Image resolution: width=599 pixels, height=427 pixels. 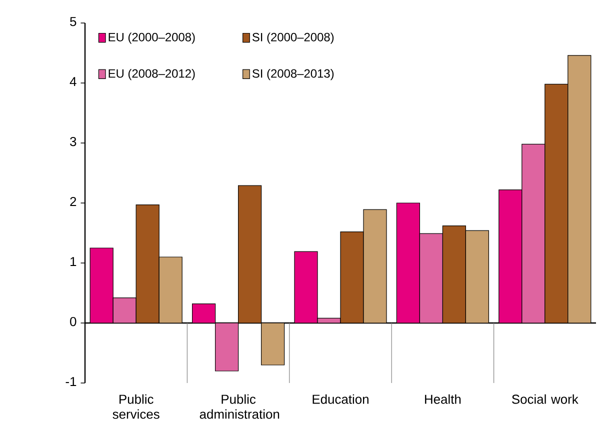 What do you see at coordinates (293, 74) in the screenshot?
I see `legend-label: SI (2008–2013)` at bounding box center [293, 74].